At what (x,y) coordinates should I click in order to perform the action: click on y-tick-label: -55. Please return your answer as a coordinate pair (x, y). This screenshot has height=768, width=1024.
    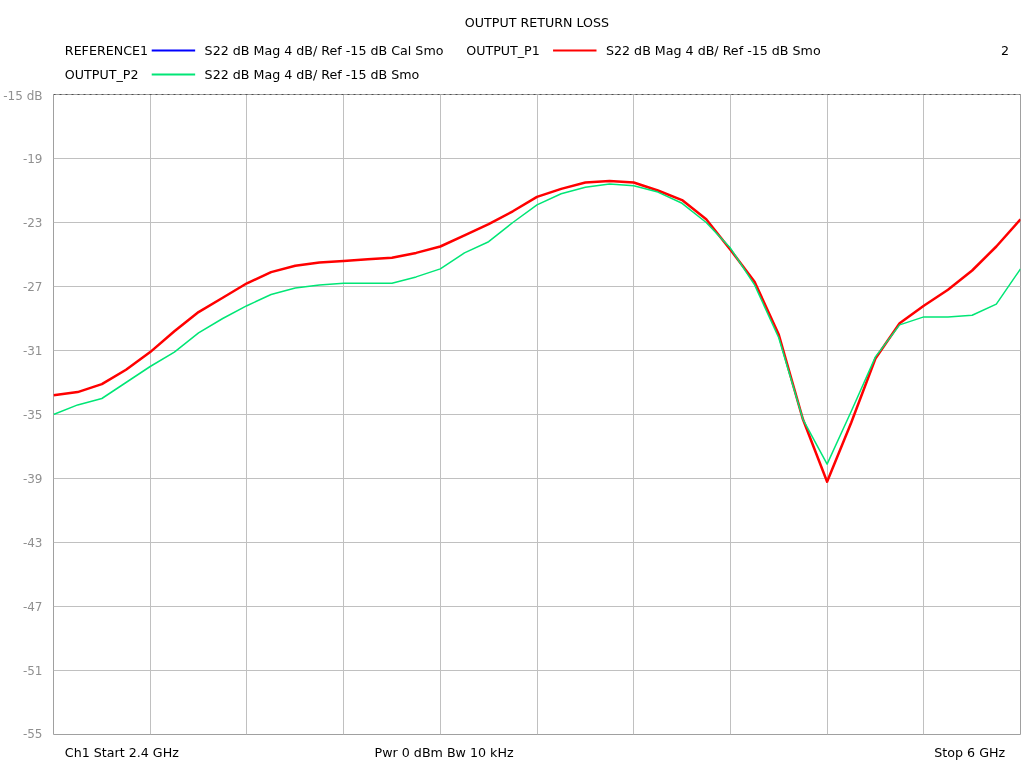
    Looking at the image, I should click on (32, 733).